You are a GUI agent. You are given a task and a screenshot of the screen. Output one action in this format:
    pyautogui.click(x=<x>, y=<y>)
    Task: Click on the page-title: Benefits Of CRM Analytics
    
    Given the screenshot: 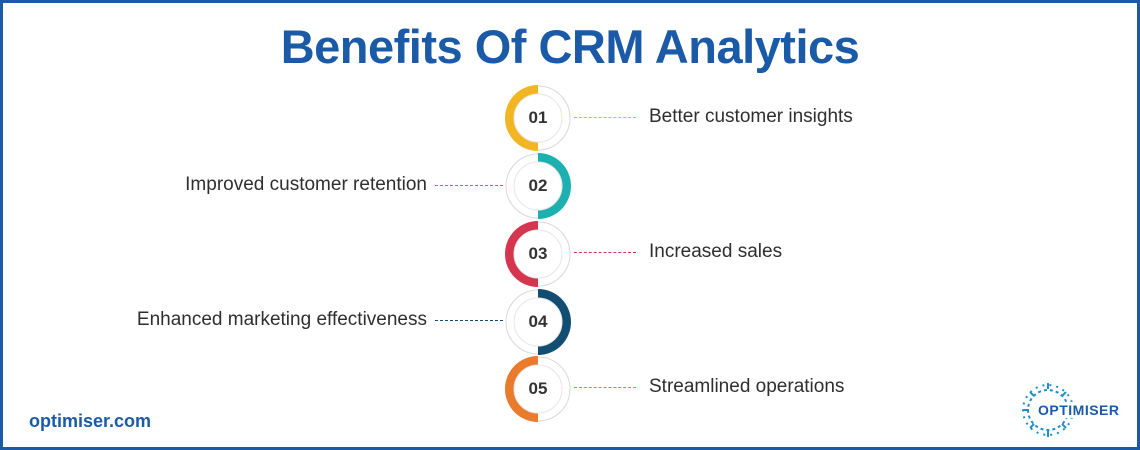 What is the action you would take?
    pyautogui.click(x=570, y=46)
    